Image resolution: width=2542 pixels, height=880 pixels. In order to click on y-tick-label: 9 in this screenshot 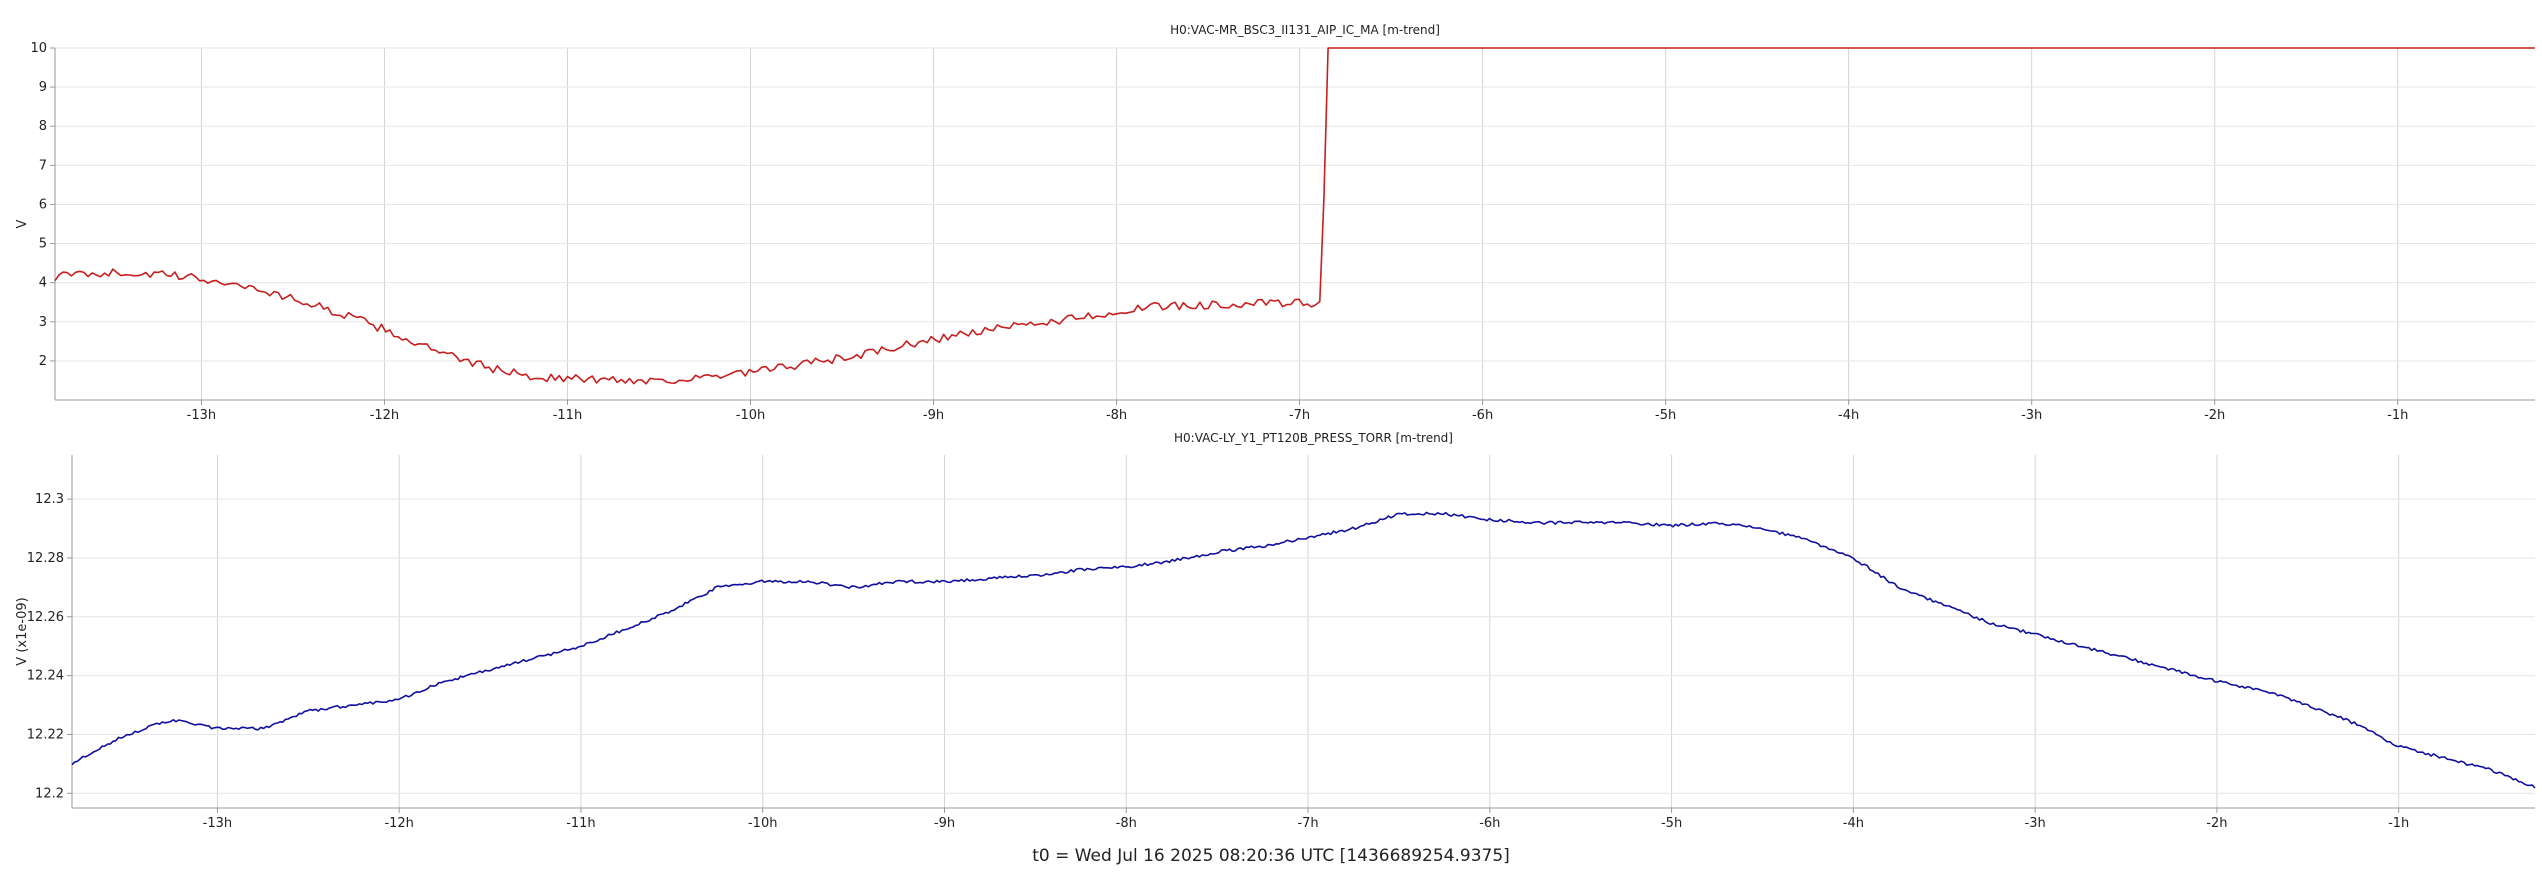, I will do `click(43, 87)`.